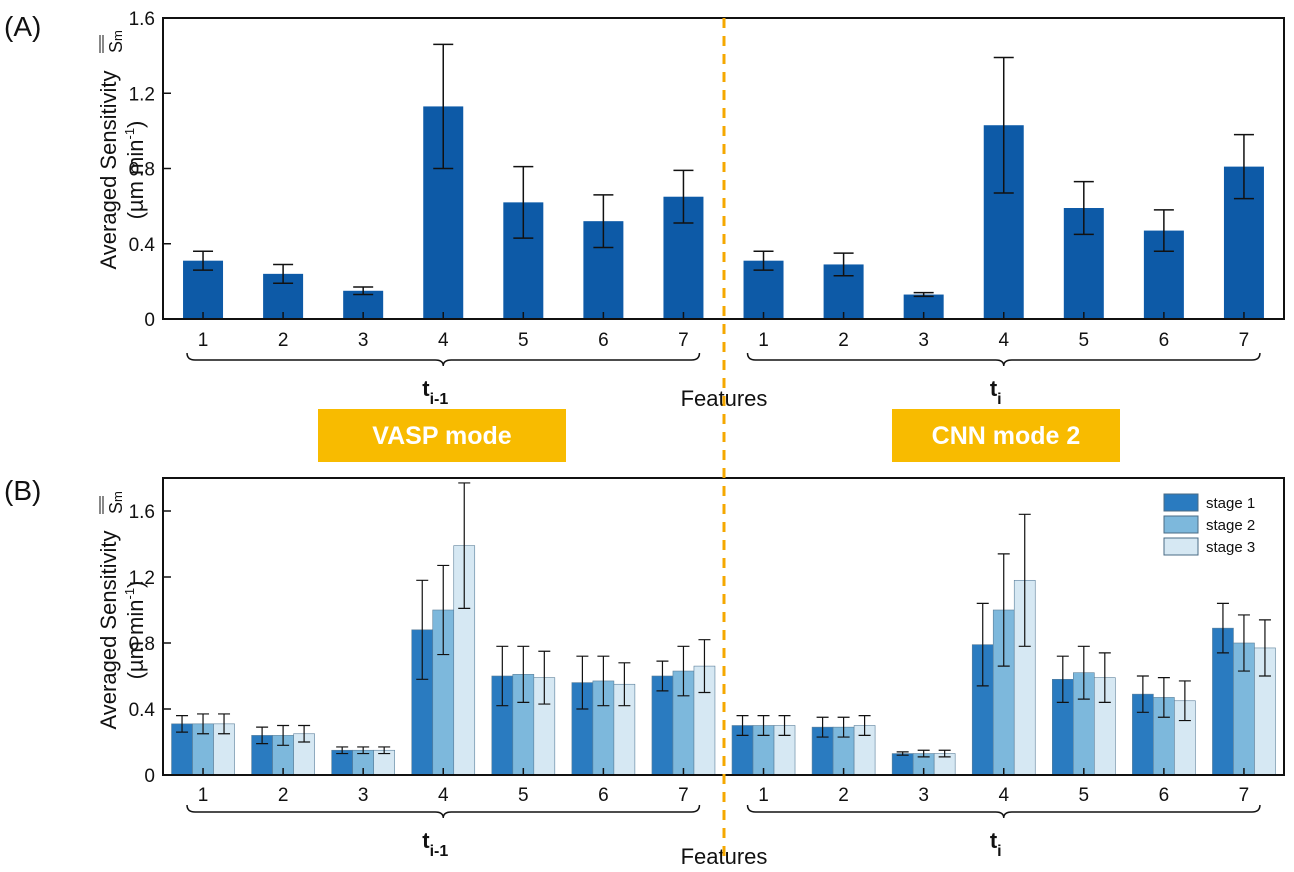 This screenshot has height=872, width=1294. What do you see at coordinates (142, 19) in the screenshot?
I see `chart-a-ytick-label: 1.6` at bounding box center [142, 19].